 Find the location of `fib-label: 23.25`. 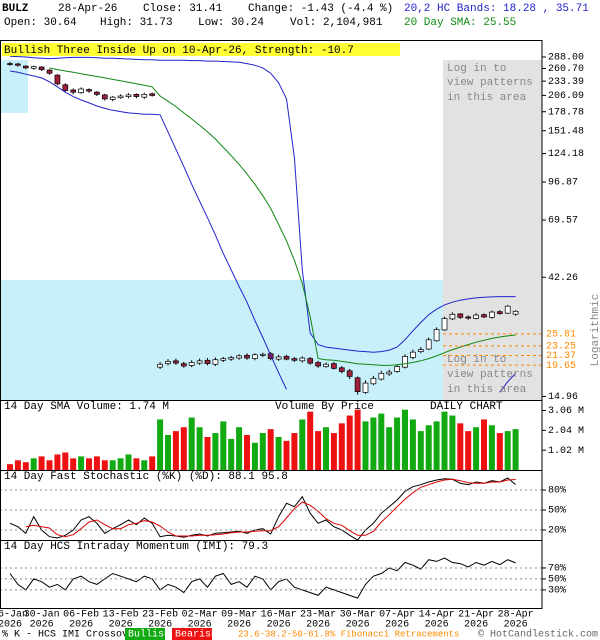

fib-label: 23.25 is located at coordinates (561, 346).